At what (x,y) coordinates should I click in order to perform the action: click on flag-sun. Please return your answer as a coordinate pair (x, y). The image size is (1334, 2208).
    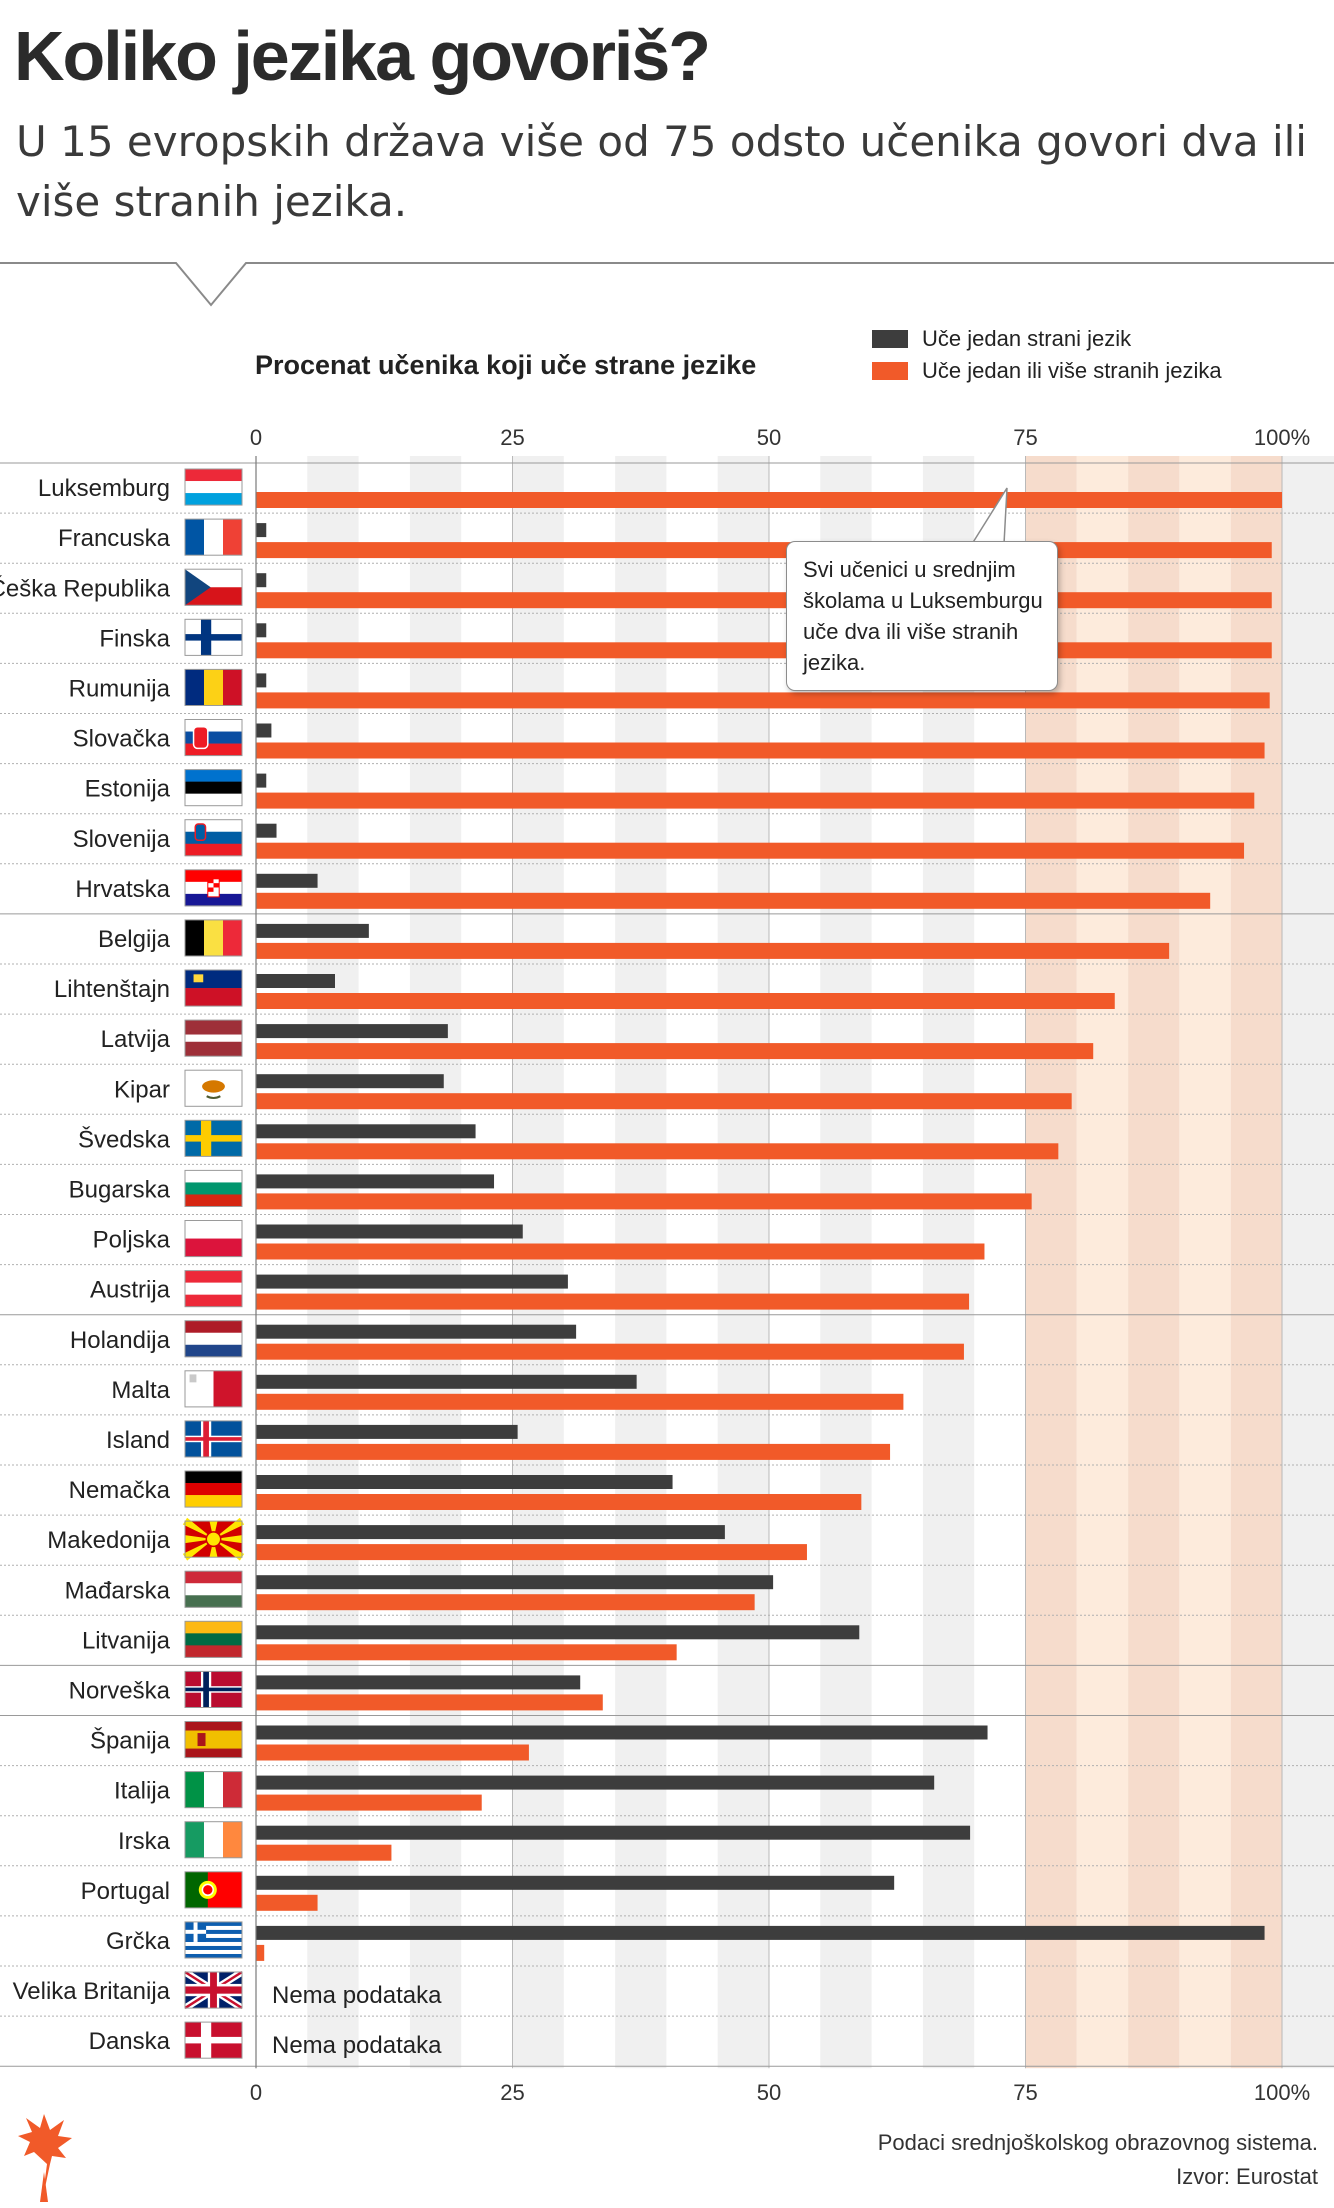
    Looking at the image, I should click on (213, 1539).